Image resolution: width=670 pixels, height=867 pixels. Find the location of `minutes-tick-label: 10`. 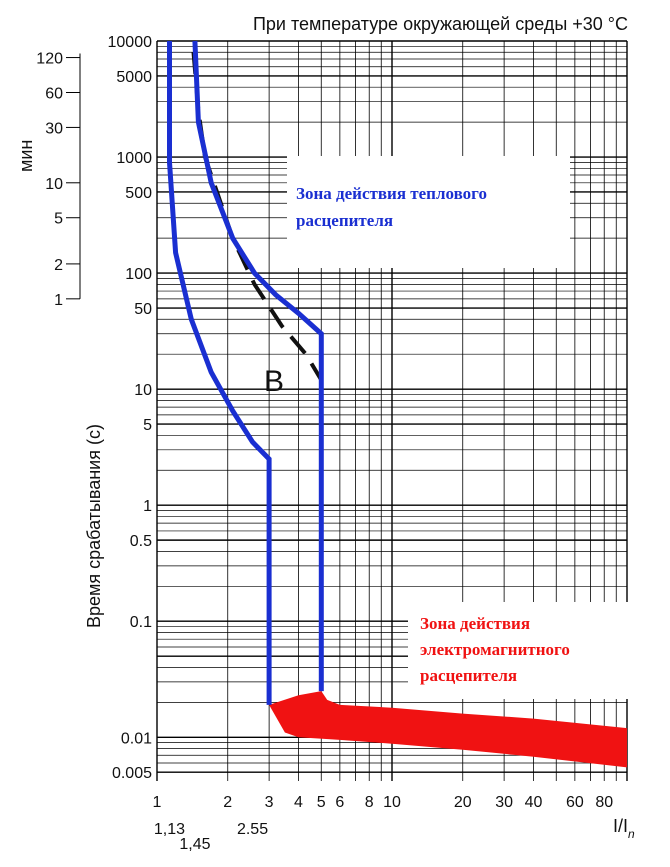

minutes-tick-label: 10 is located at coordinates (54, 184).